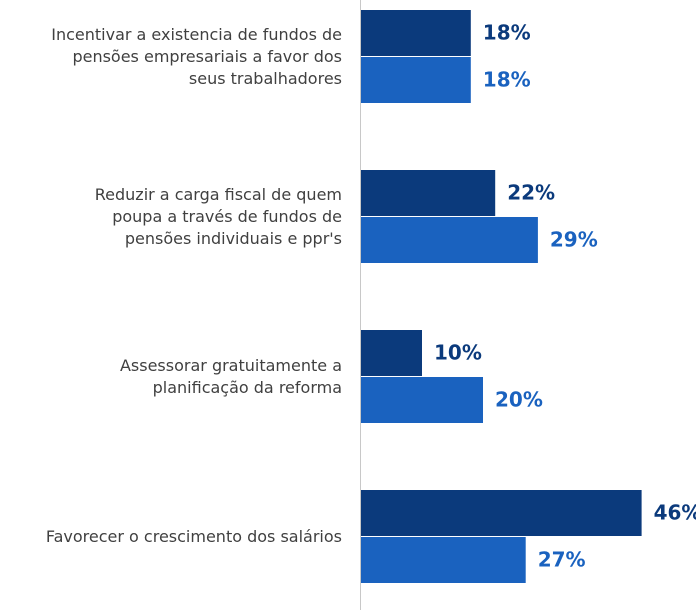  What do you see at coordinates (562, 560) in the screenshot?
I see `value-label: 27%` at bounding box center [562, 560].